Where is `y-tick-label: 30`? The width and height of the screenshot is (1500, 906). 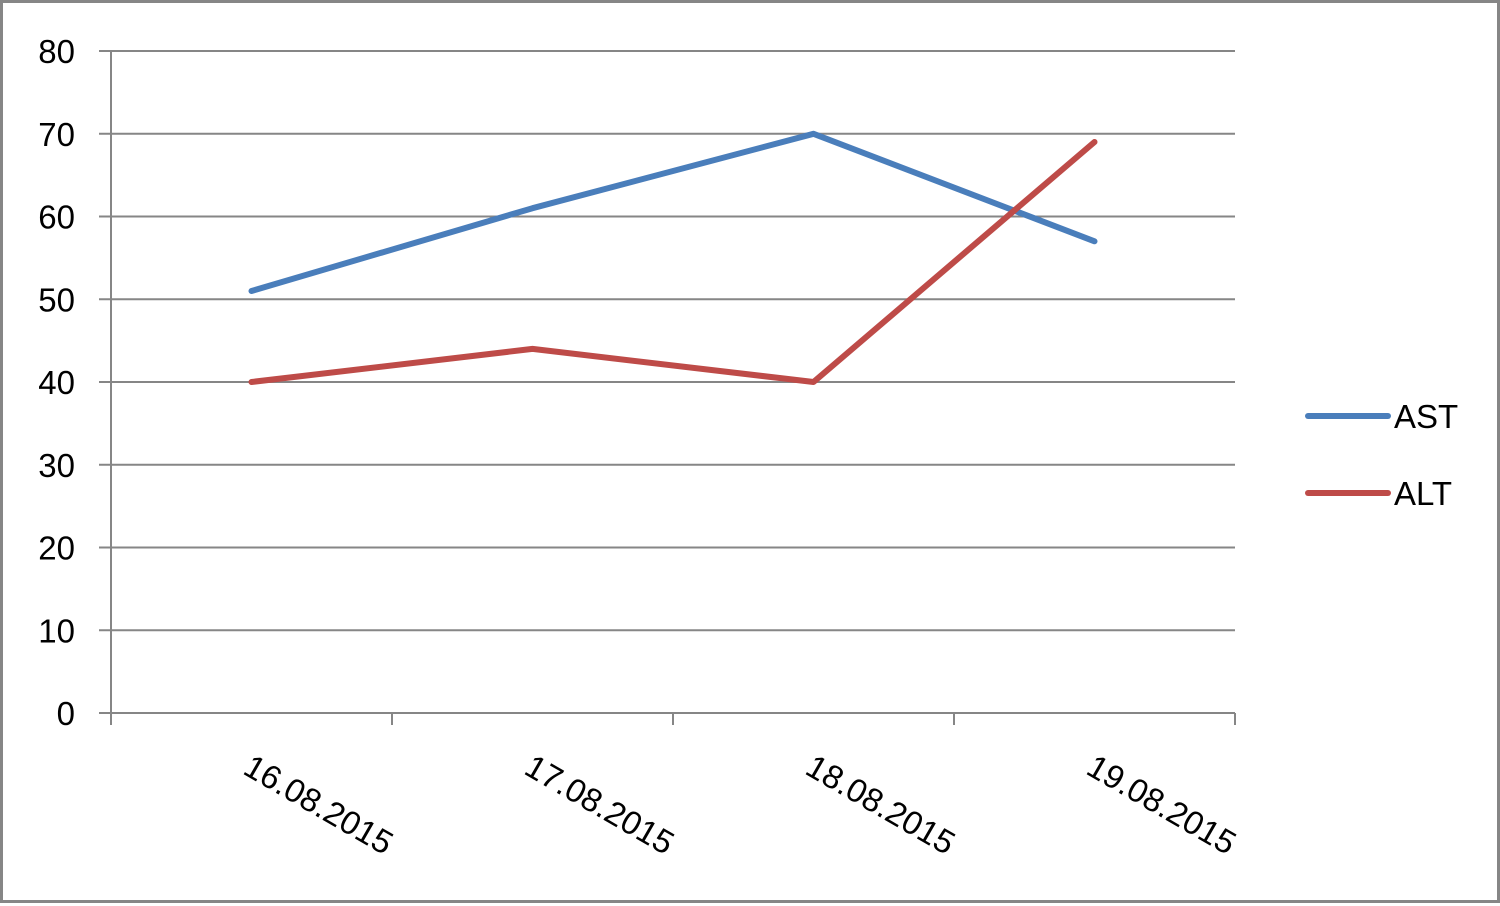 y-tick-label: 30 is located at coordinates (56, 465).